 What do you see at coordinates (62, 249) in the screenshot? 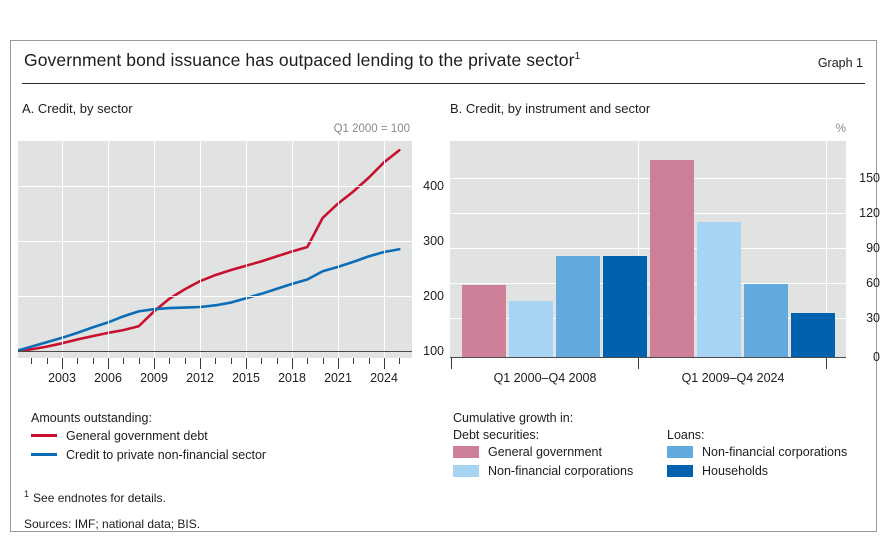
I see `vgridline-2003` at bounding box center [62, 249].